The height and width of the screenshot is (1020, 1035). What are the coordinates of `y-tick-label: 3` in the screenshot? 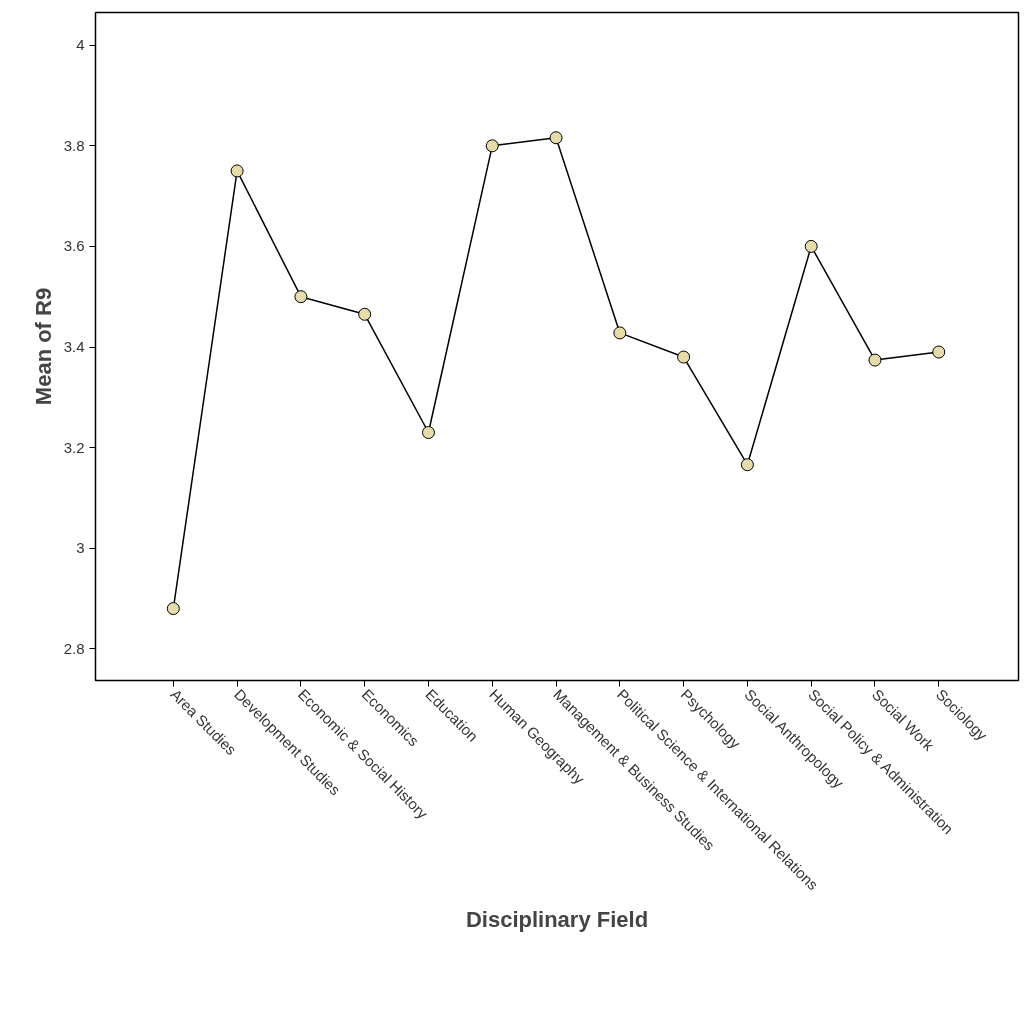 It's located at (80, 548).